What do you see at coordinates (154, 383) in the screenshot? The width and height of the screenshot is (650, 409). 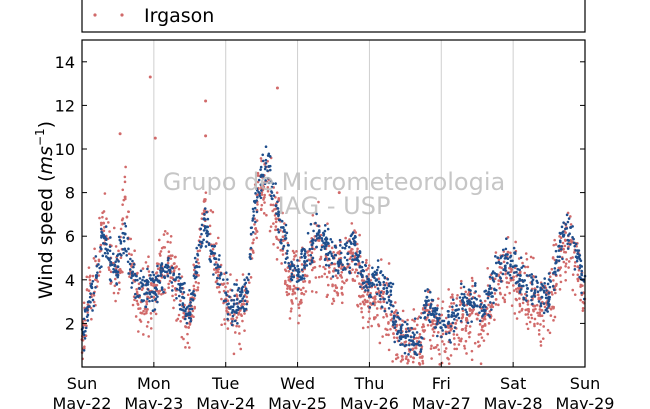 I see `x-tick-label-day: Mon` at bounding box center [154, 383].